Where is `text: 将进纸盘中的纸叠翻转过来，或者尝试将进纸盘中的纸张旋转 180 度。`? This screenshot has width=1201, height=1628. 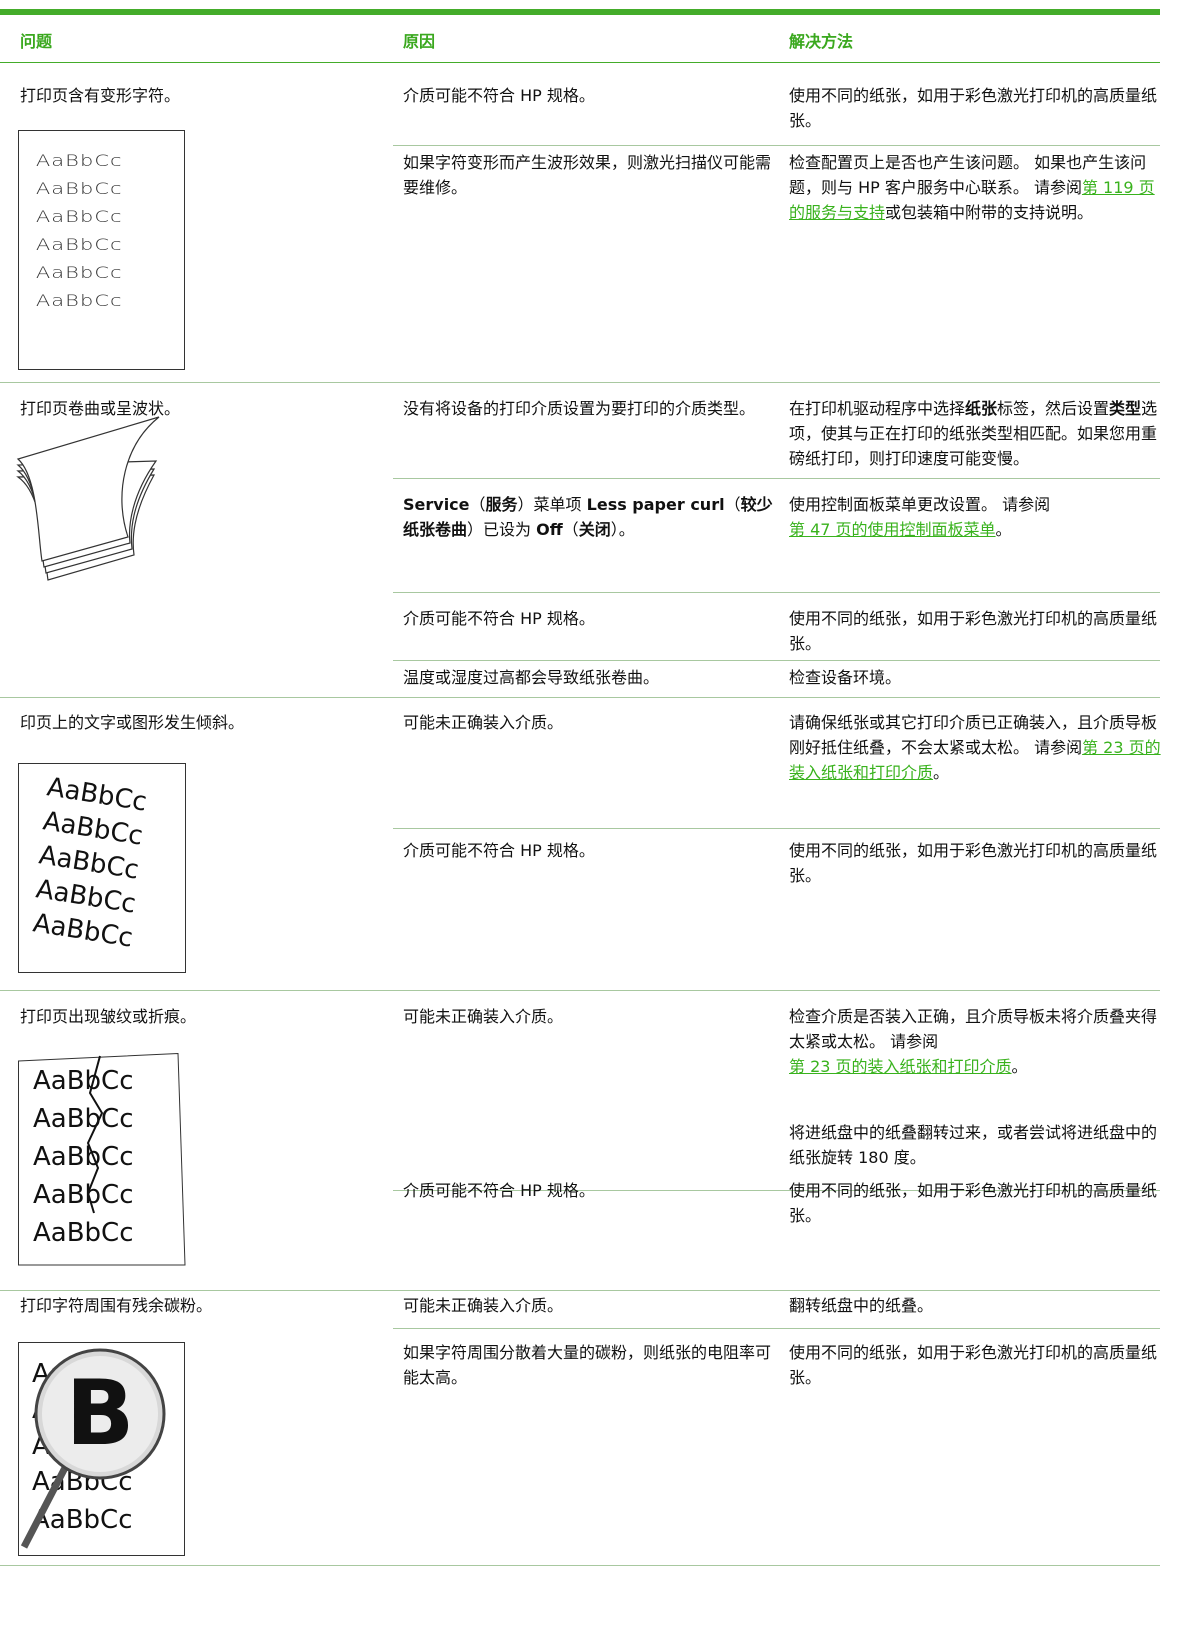
text: 将进纸盘中的纸叠翻转过来，或者尝试将进纸盘中的纸张旋转 180 度。 is located at coordinates (973, 1145).